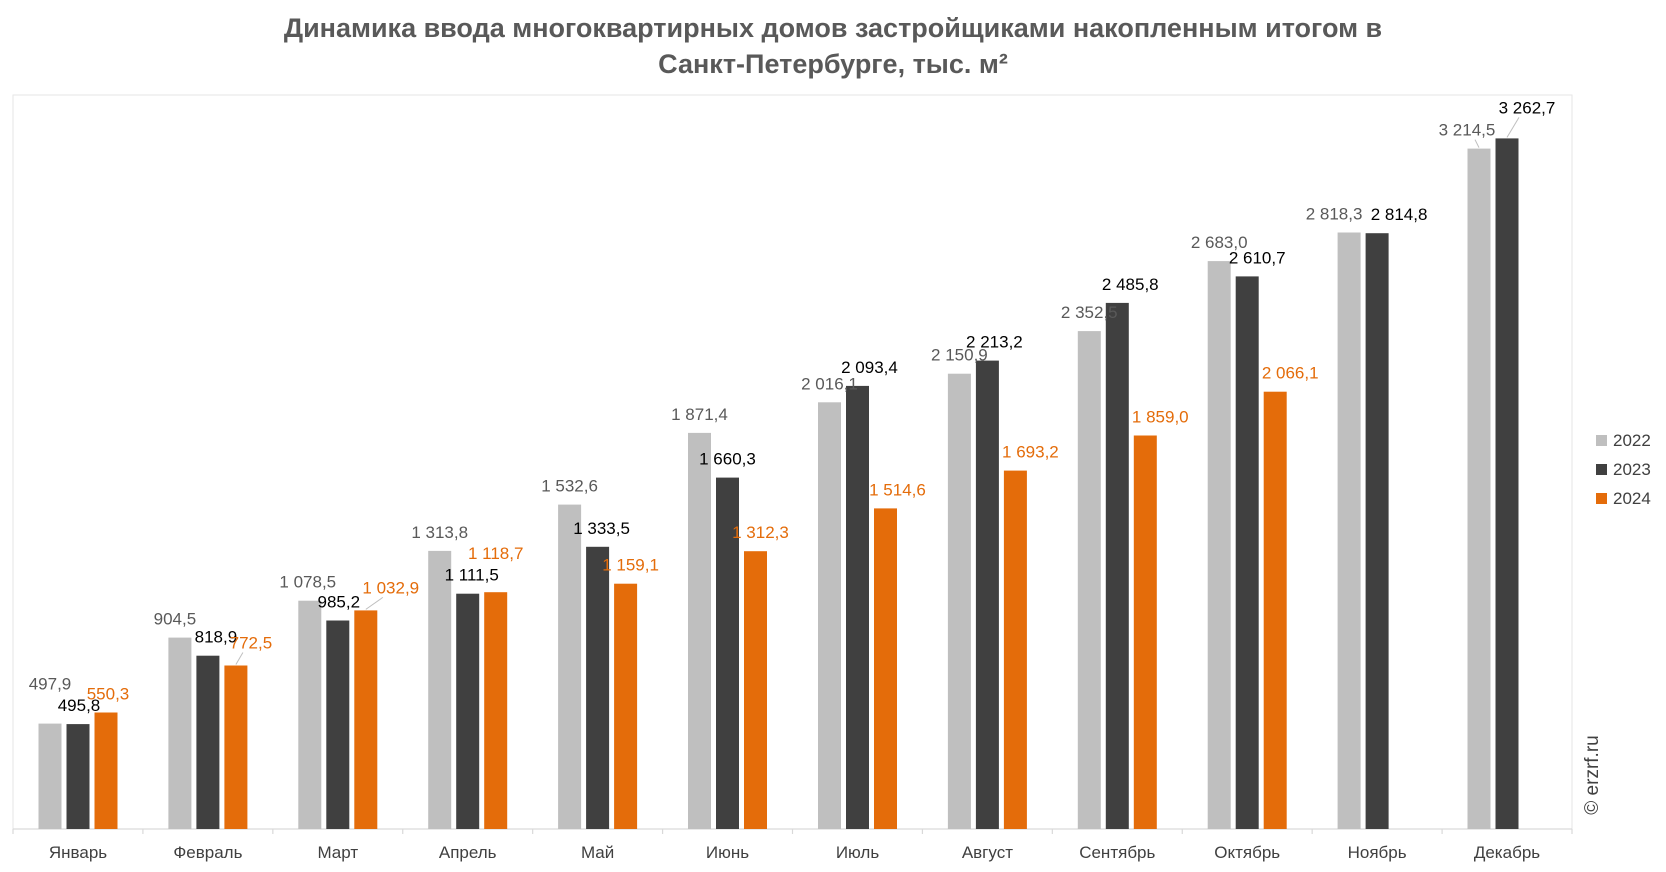 The height and width of the screenshot is (872, 1666). What do you see at coordinates (792, 831) in the screenshot?
I see `x-axis-tick-marks` at bounding box center [792, 831].